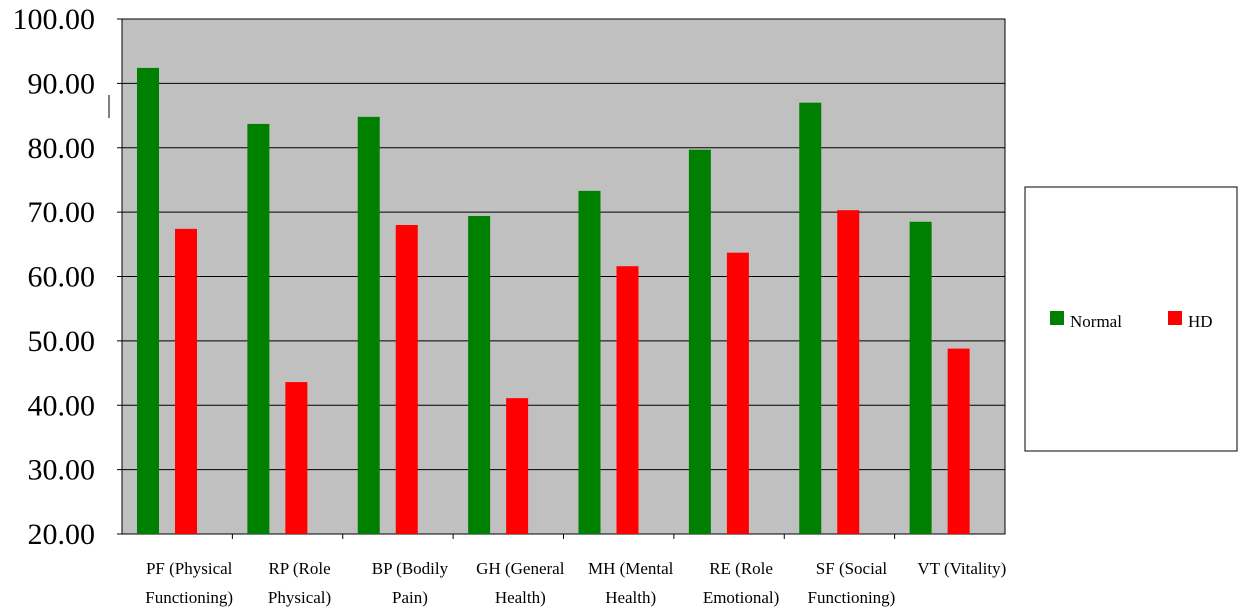 Image resolution: width=1241 pixels, height=616 pixels. Describe the element at coordinates (410, 568) in the screenshot. I see `x-tick-label: BP (Bodily` at that location.